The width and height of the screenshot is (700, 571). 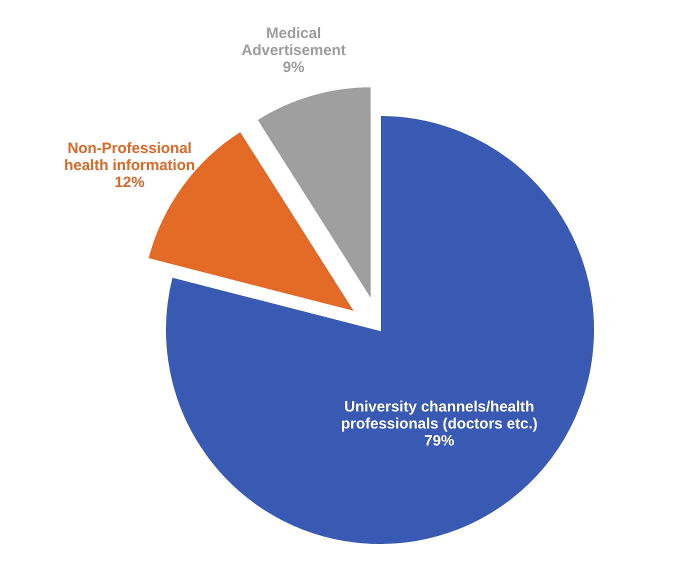 What do you see at coordinates (130, 157) in the screenshot?
I see `slice-label: Non-Professional health information` at bounding box center [130, 157].